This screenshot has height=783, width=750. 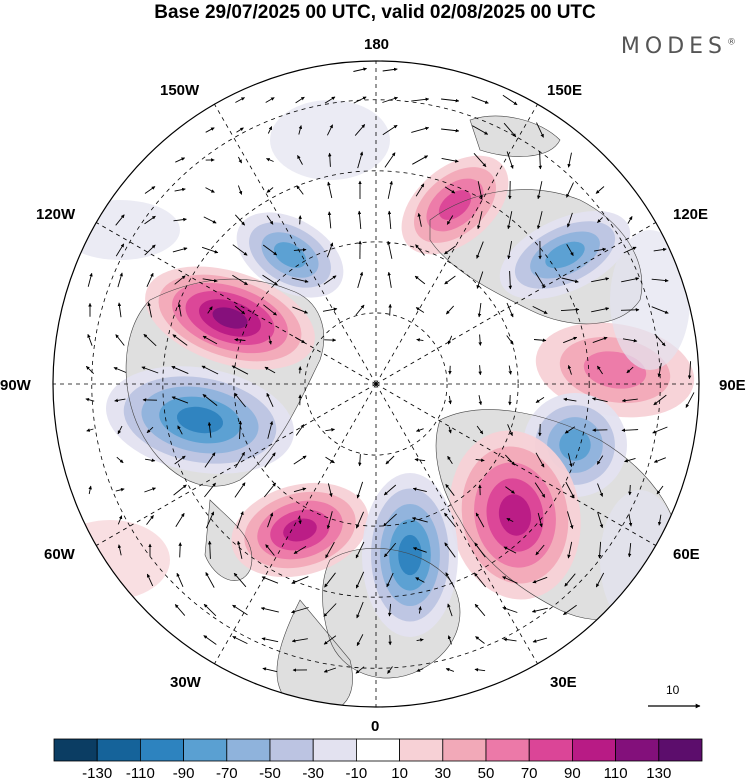 What do you see at coordinates (732, 385) in the screenshot?
I see `lon-label-90e: 90E` at bounding box center [732, 385].